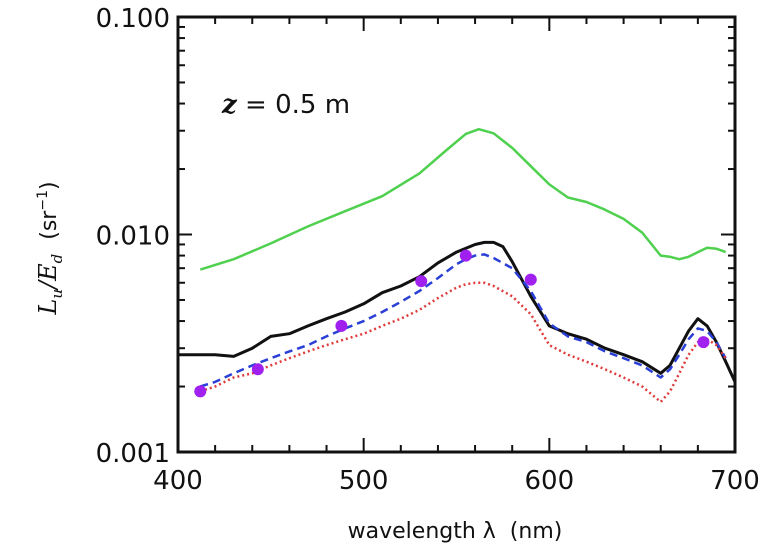 The width and height of the screenshot is (765, 544). I want to click on x-tick-label: 400, so click(178, 481).